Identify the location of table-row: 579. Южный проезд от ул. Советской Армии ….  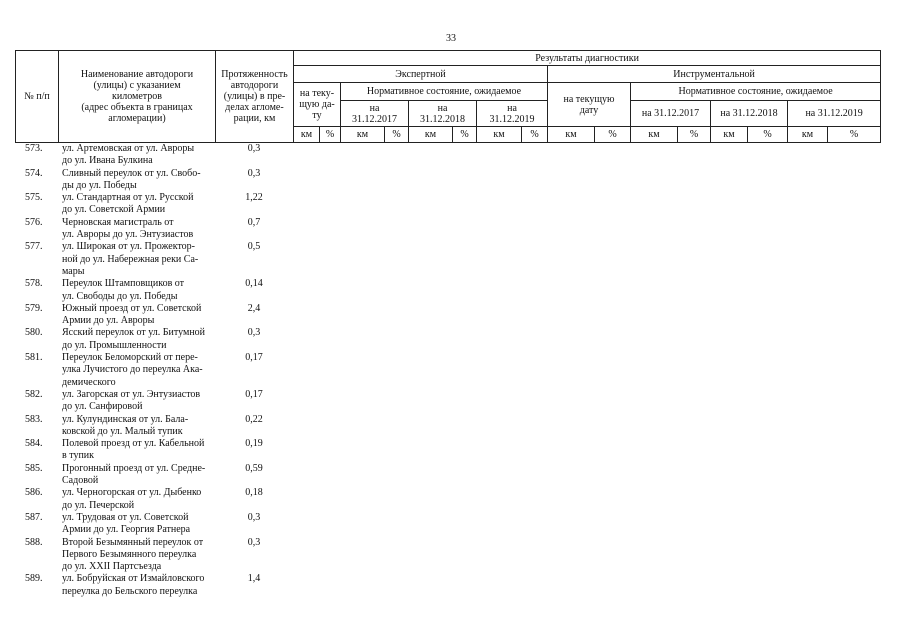
(447, 315).